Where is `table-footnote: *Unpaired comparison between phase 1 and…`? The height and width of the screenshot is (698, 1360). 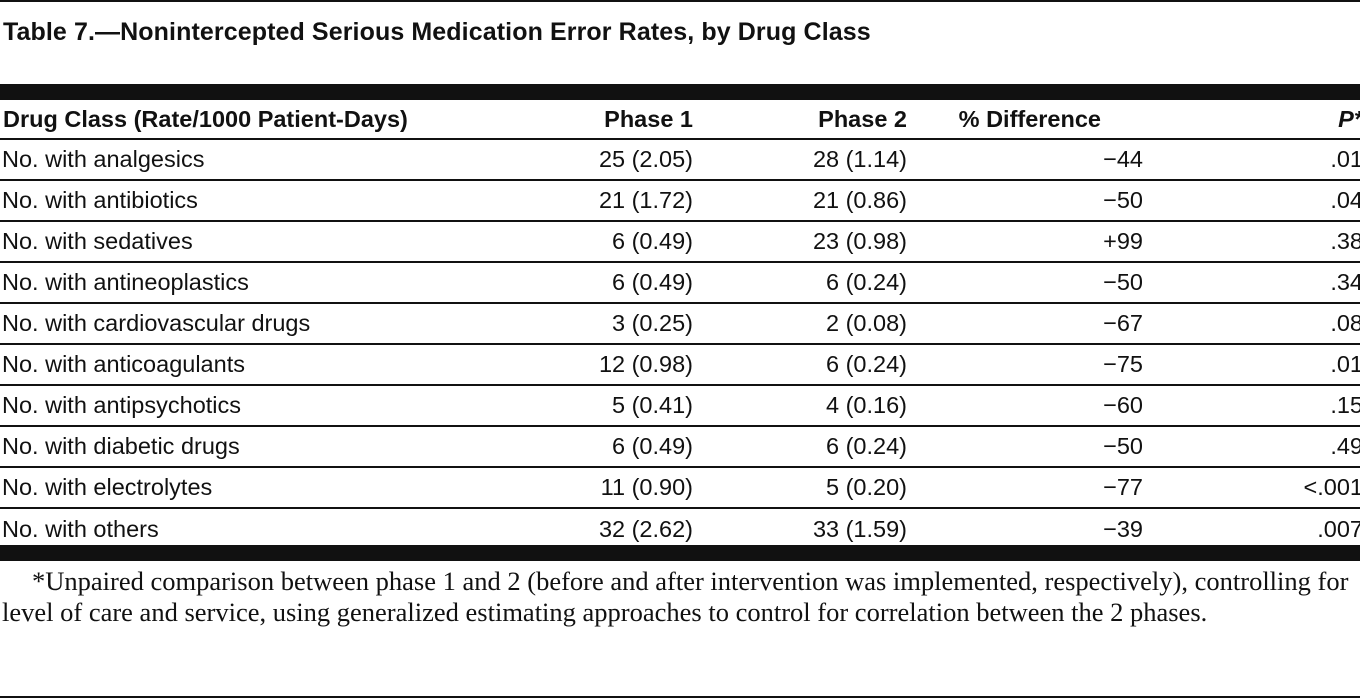 table-footnote: *Unpaired comparison between phase 1 and… is located at coordinates (675, 596).